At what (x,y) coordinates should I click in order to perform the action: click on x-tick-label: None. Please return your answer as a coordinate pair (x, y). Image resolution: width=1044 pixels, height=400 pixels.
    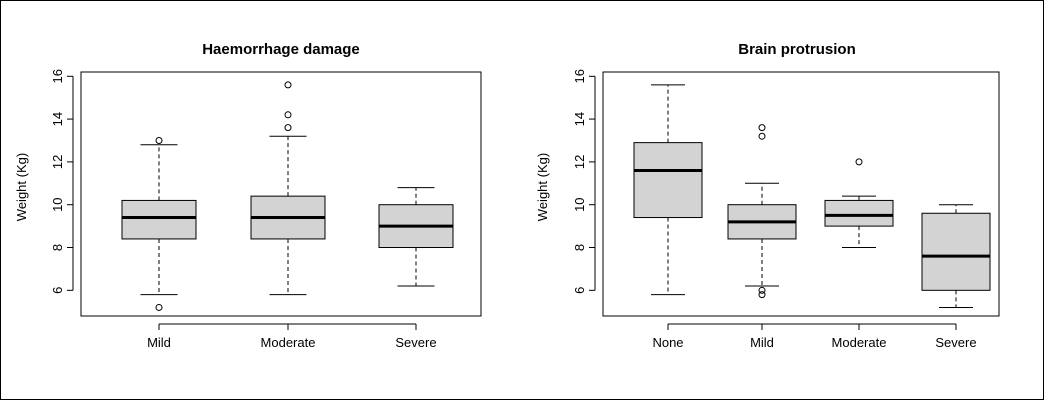
    Looking at the image, I should click on (667, 342).